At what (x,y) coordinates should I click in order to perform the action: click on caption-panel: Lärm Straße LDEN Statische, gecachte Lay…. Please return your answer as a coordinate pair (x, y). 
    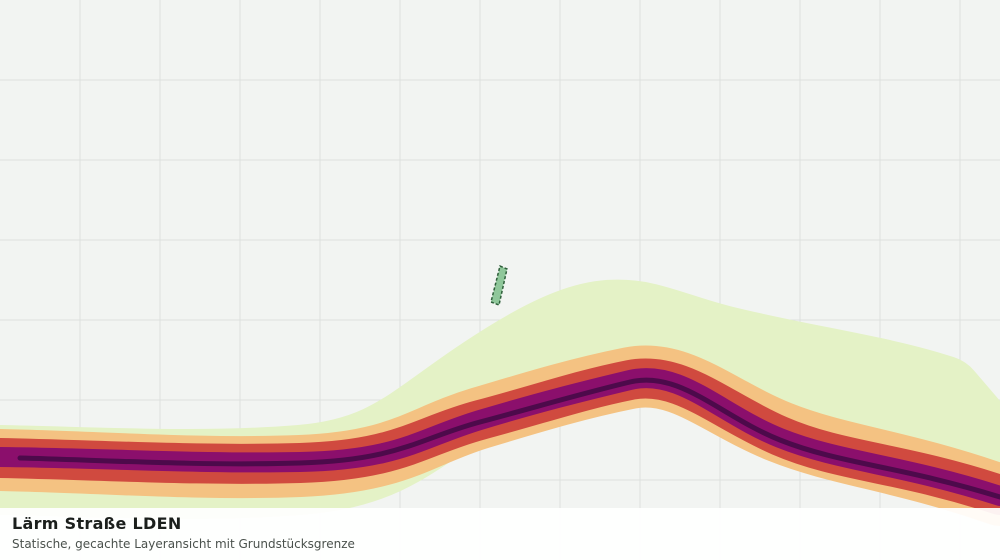
    Looking at the image, I should click on (500, 534).